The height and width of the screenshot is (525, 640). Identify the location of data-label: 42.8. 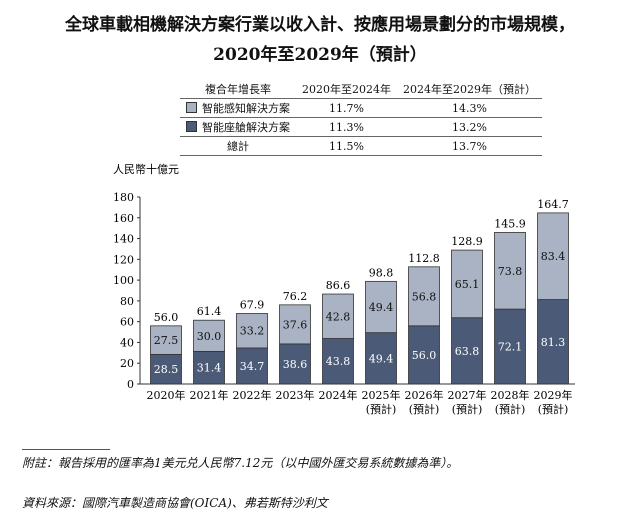
(338, 316).